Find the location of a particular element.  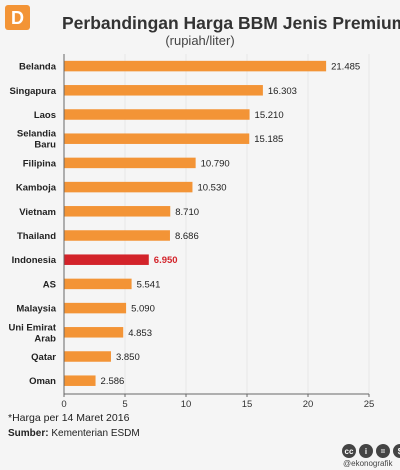

source-note: Sumber: Kementerian ESDM is located at coordinates (74, 433).